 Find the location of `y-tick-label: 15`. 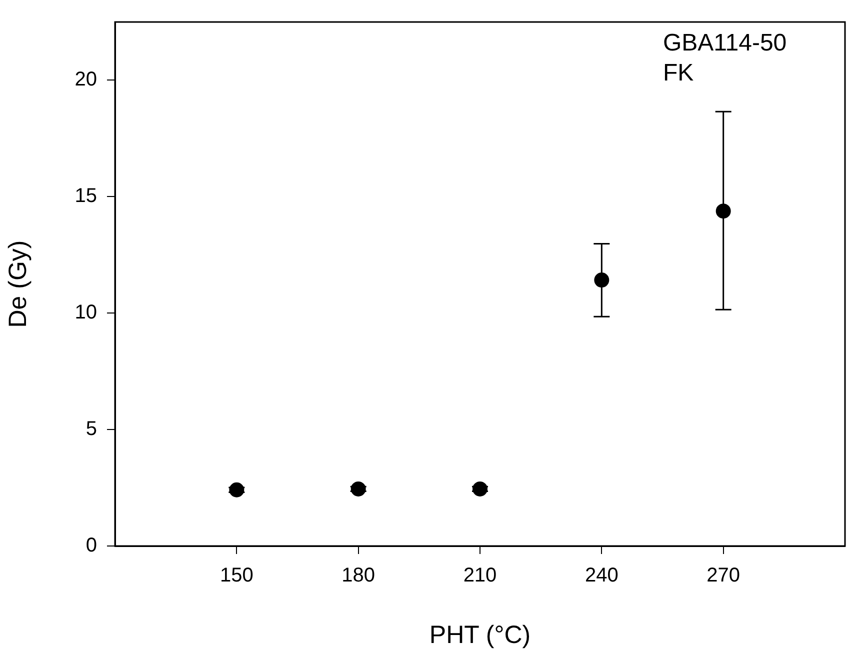

y-tick-label: 15 is located at coordinates (85, 196).